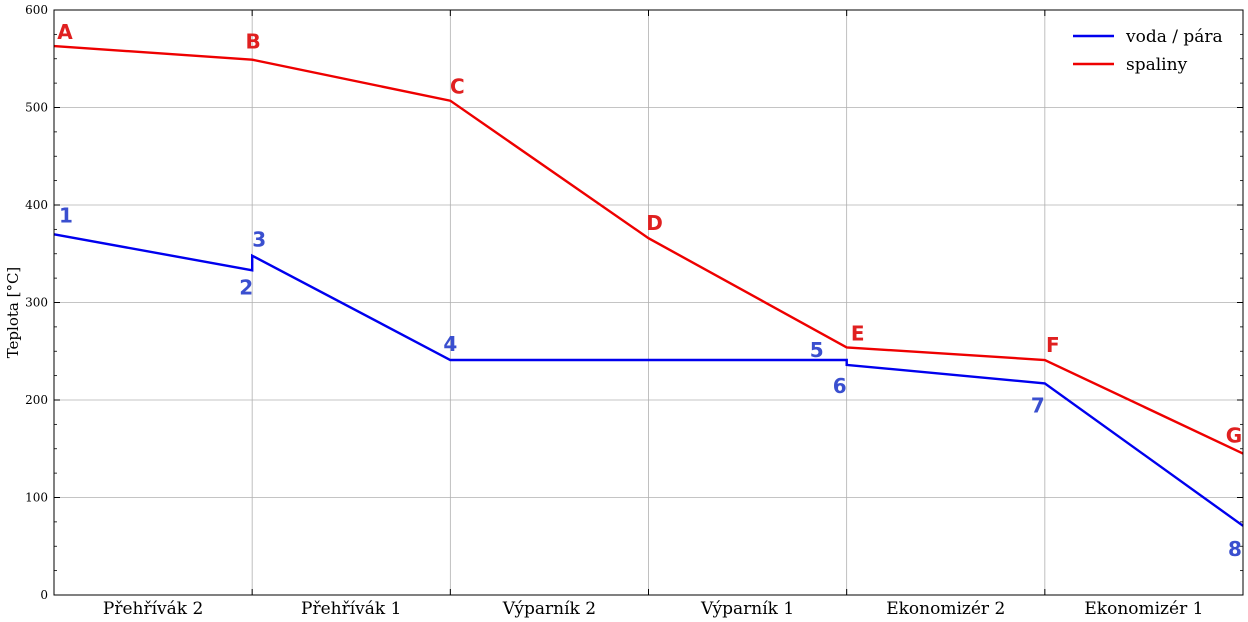 This screenshot has width=1248, height=622. What do you see at coordinates (253, 42) in the screenshot?
I see `point-label: B` at bounding box center [253, 42].